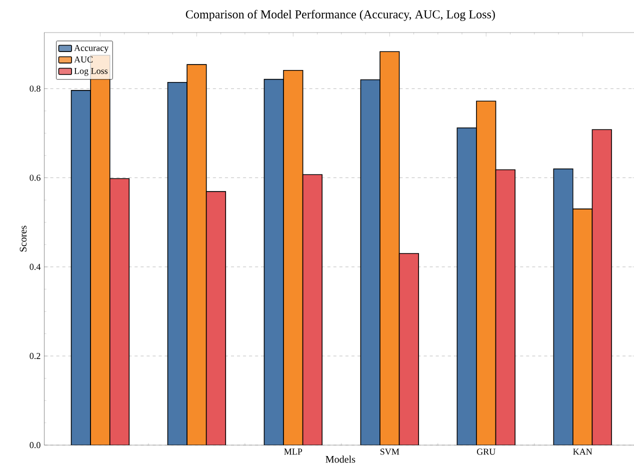  I want to click on y-tick-label: 0.4, so click(35, 267).